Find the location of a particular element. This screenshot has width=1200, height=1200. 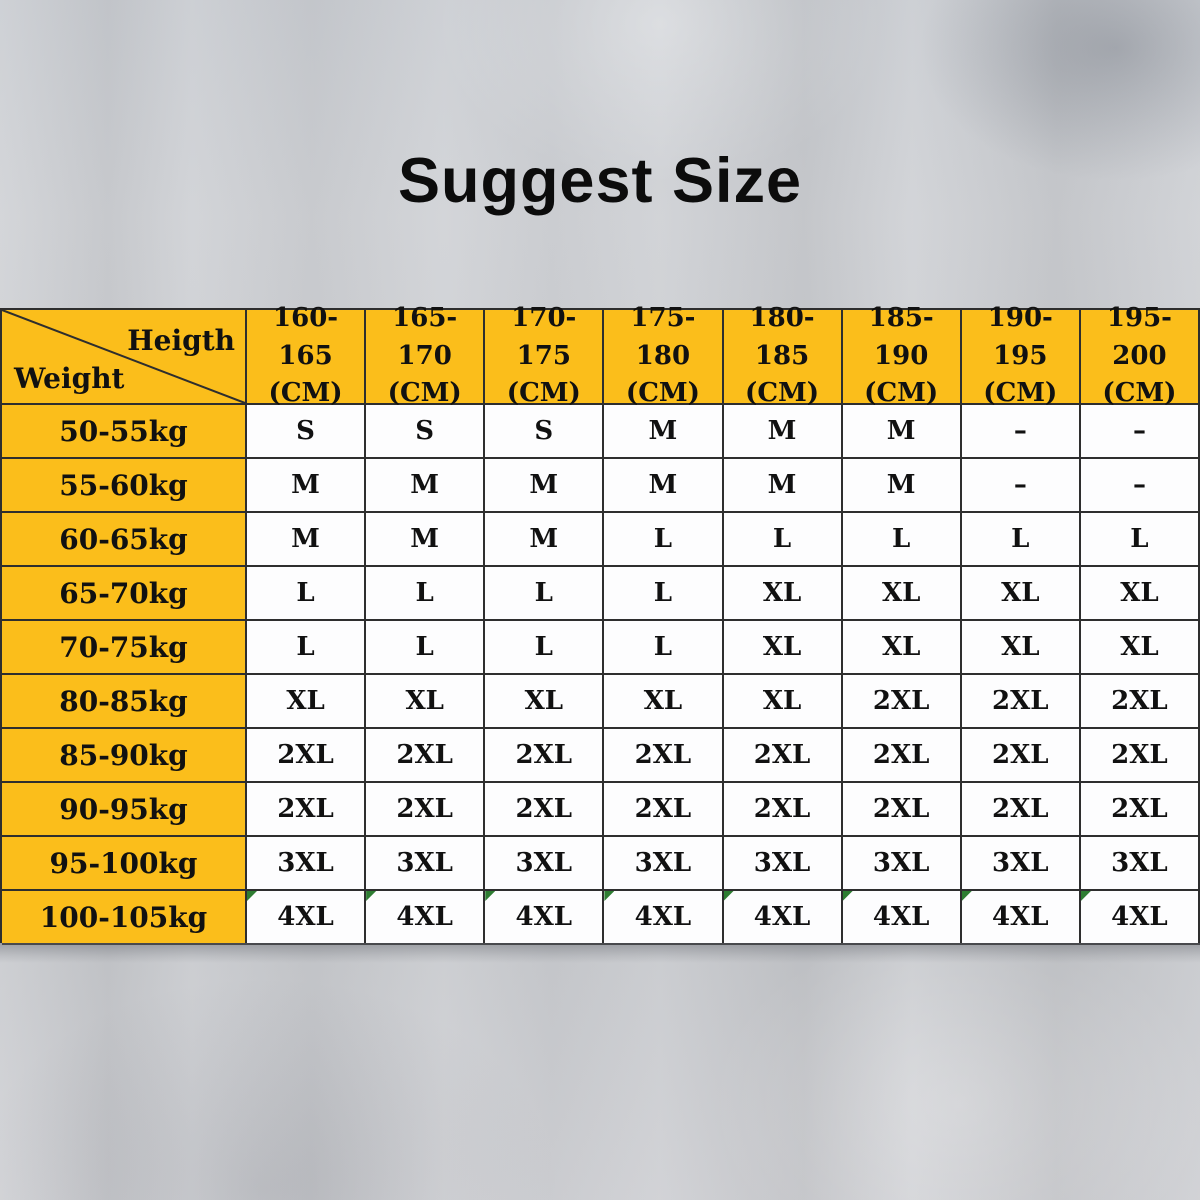

height-column-header: 160-165 (CM) is located at coordinates (307, 355).